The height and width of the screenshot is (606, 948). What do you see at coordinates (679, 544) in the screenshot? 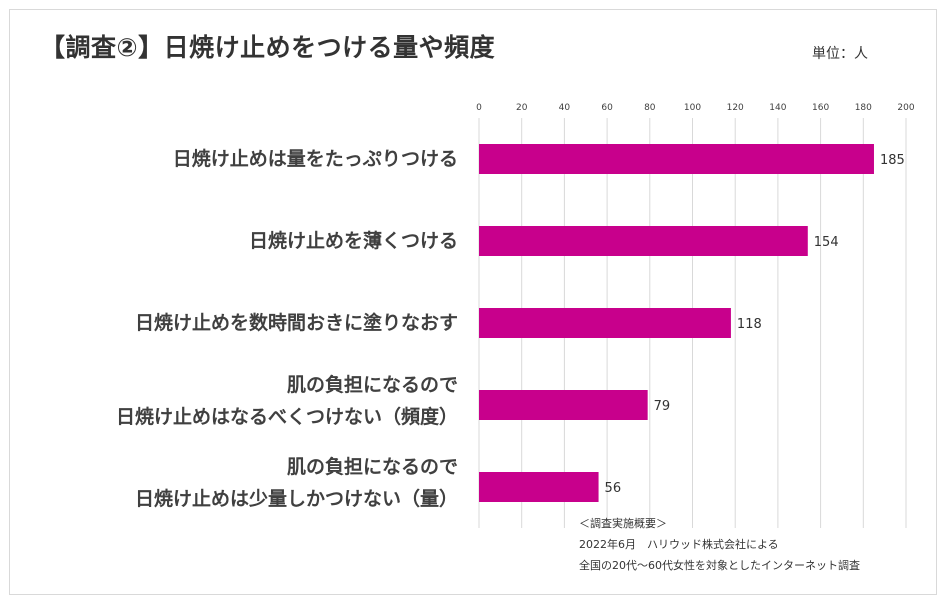
I see `notes-line-1: 2022年6月 ハリウッド株式会社による` at bounding box center [679, 544].